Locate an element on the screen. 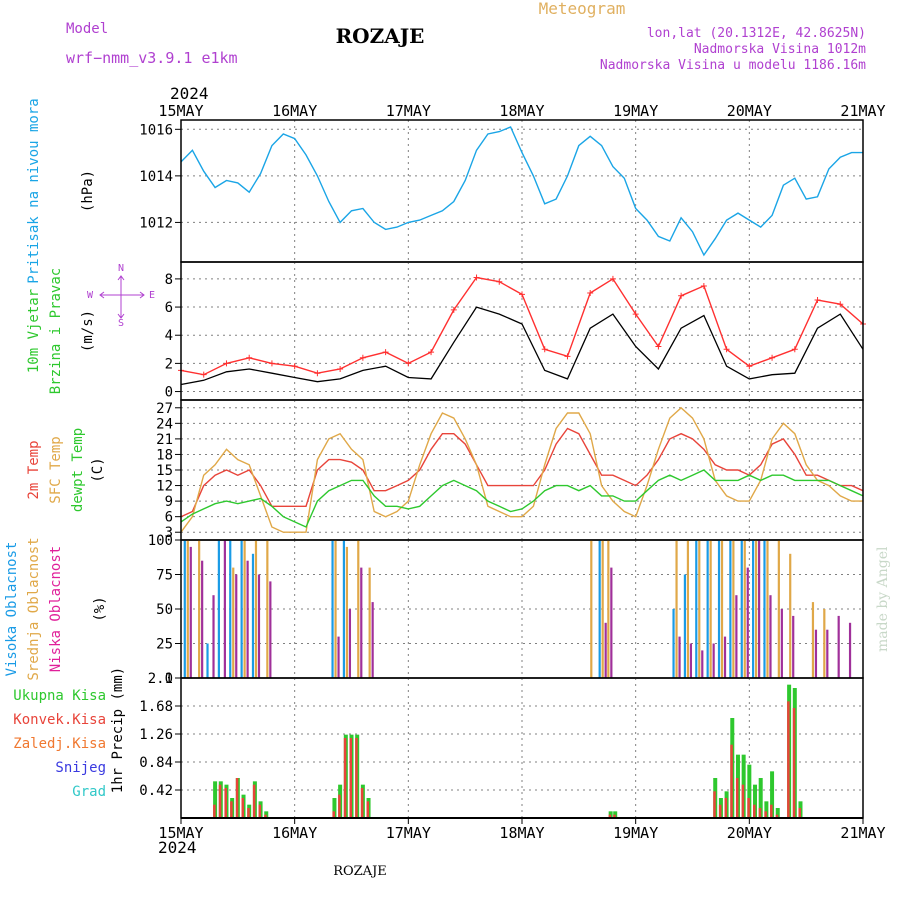 The height and width of the screenshot is (900, 900). y-tick-label: 1.68 is located at coordinates (156, 707).